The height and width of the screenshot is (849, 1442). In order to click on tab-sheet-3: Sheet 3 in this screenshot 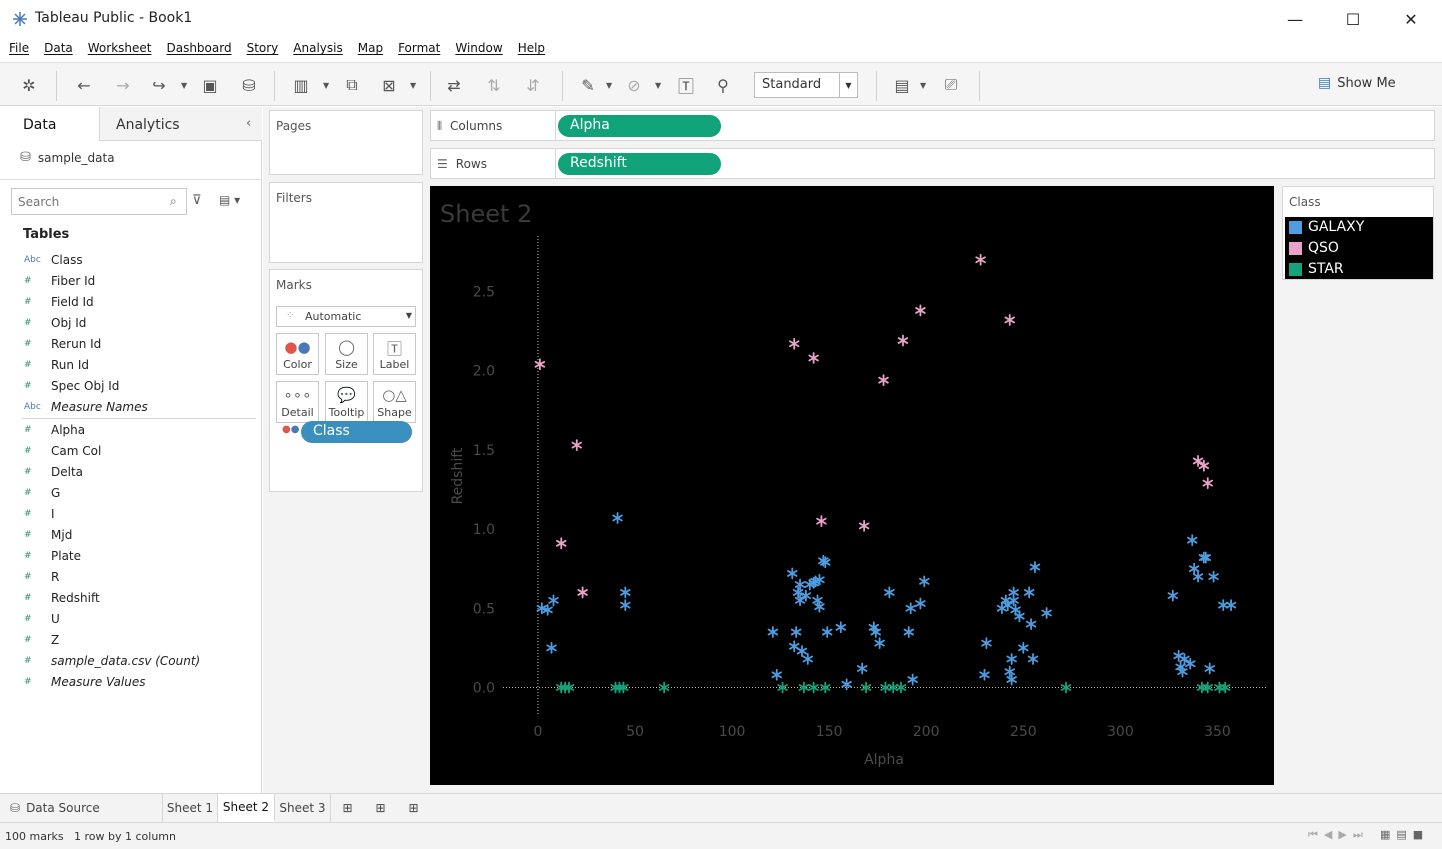, I will do `click(303, 808)`.